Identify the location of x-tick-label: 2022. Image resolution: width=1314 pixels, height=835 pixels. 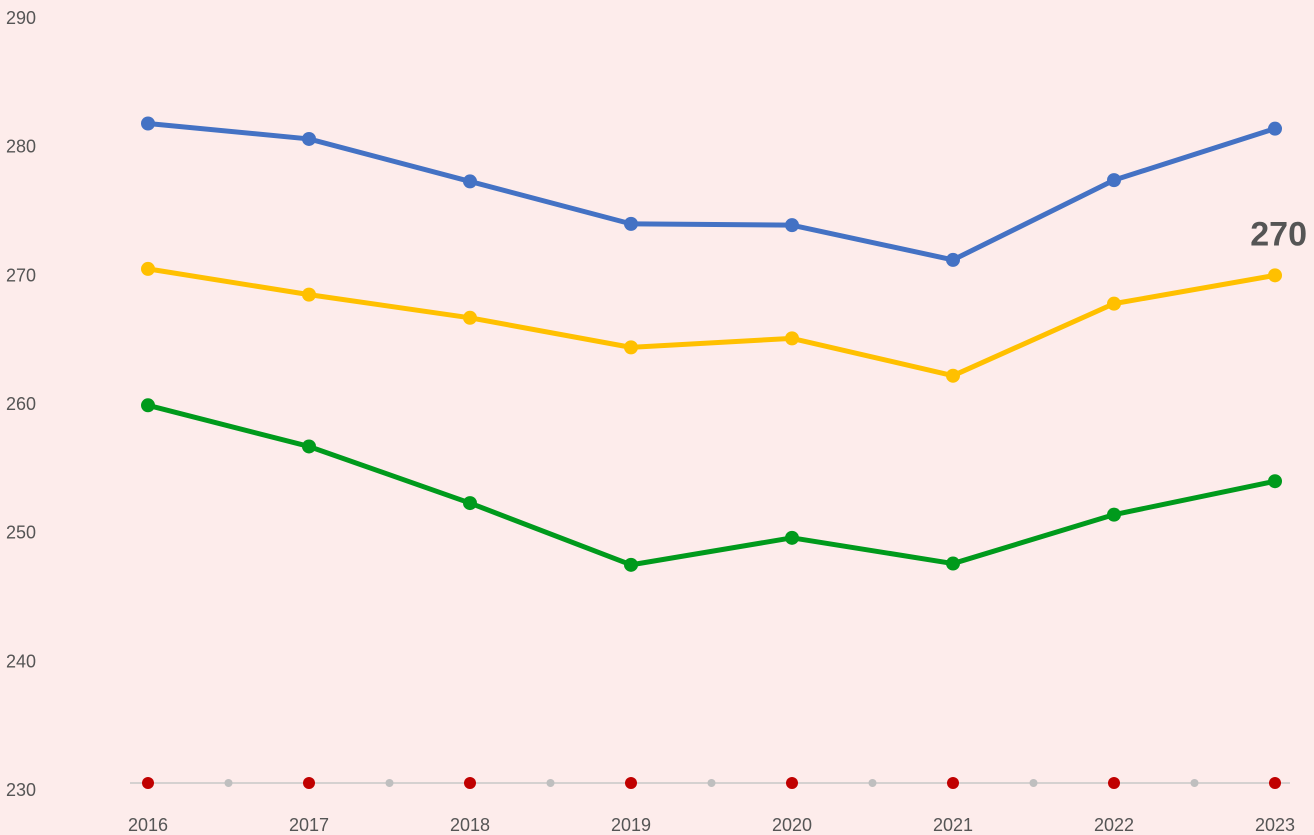
(1114, 825).